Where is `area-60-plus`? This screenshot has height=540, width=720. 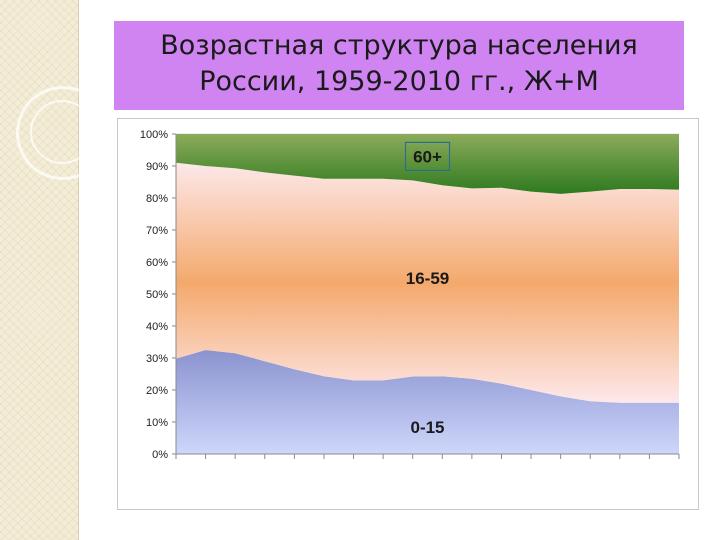
area-60-plus is located at coordinates (427, 164).